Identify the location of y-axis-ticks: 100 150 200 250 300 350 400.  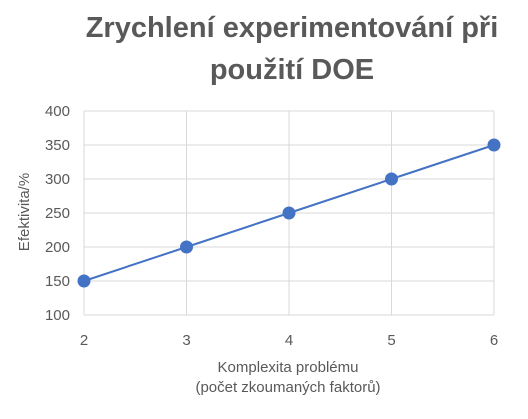
(57, 213).